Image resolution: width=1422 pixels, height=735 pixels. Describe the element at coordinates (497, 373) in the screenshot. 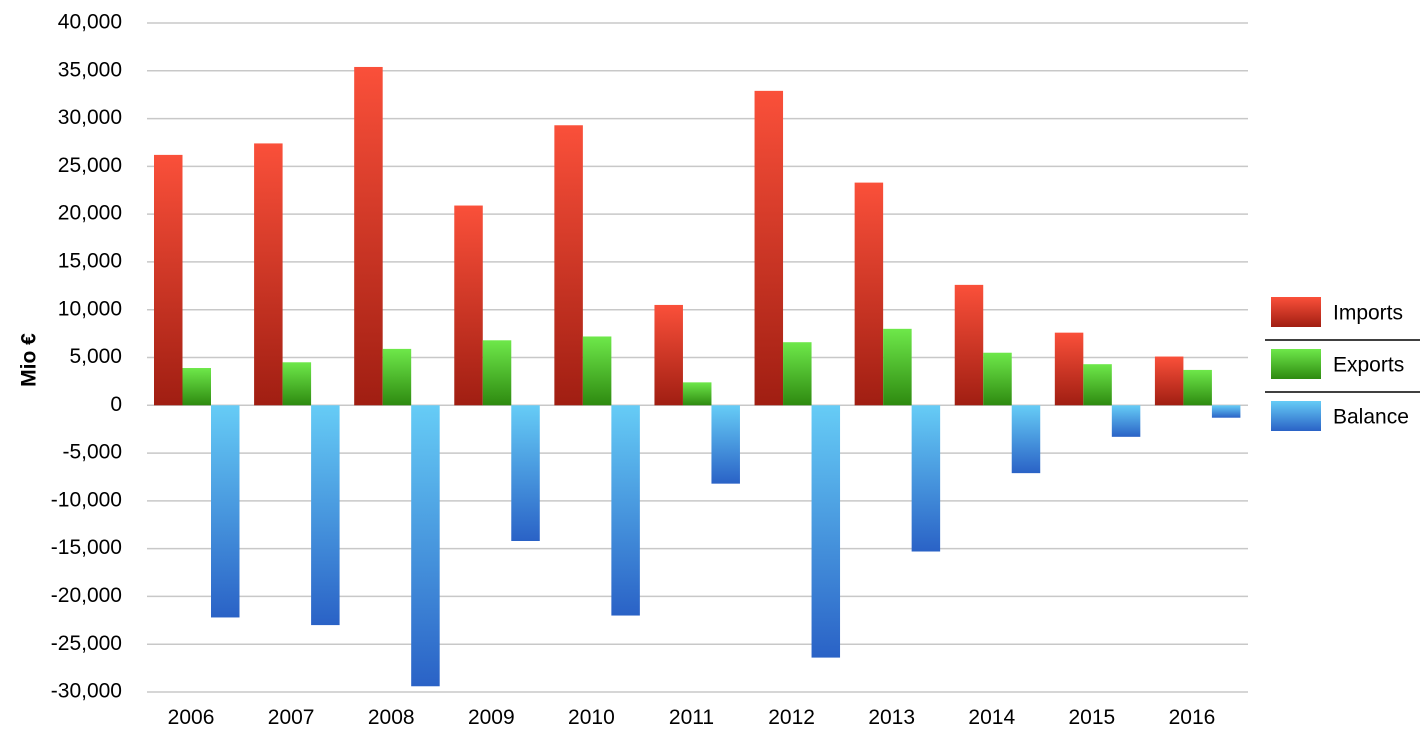

I see `bar-exports-2009` at that location.